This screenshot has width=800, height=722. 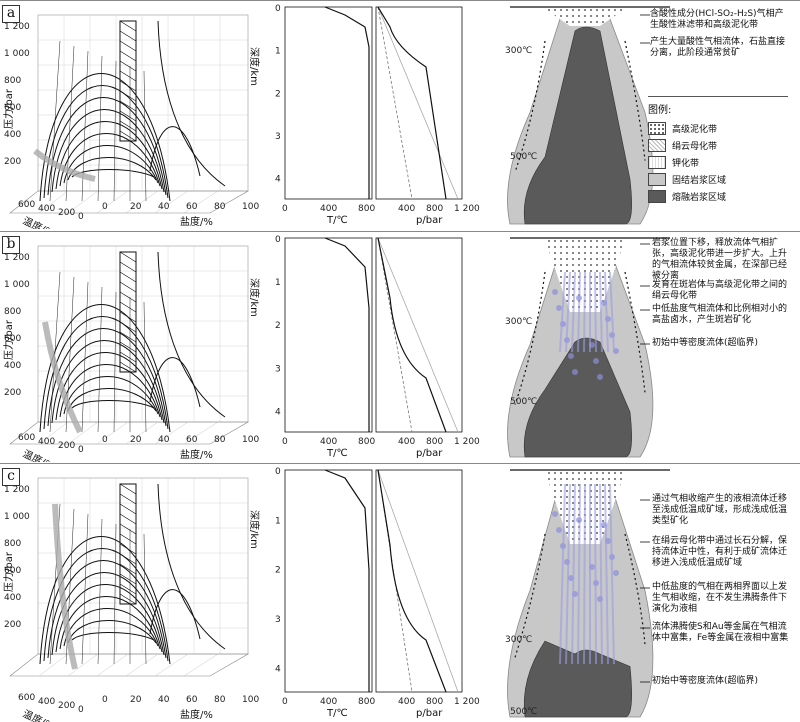 What do you see at coordinates (11, 477) in the screenshot?
I see `panel-label: c` at bounding box center [11, 477].